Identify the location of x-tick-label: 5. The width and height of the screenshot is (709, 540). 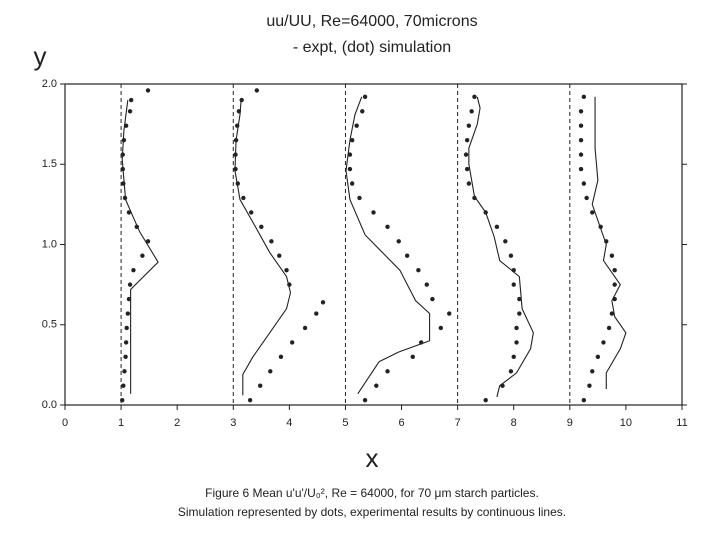
(345, 423).